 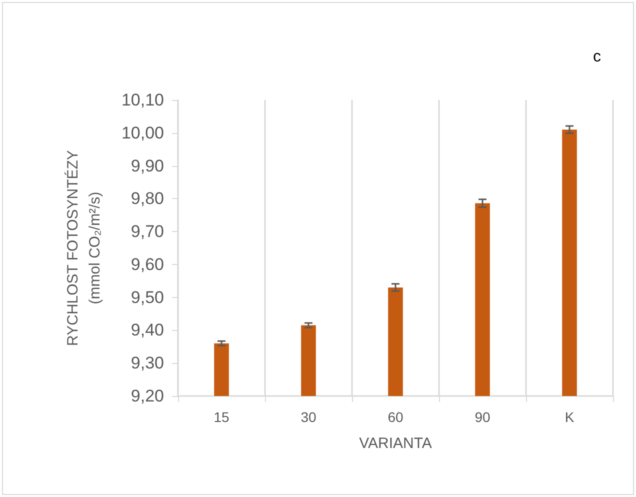 I want to click on x-tick-label: 15, so click(x=222, y=417).